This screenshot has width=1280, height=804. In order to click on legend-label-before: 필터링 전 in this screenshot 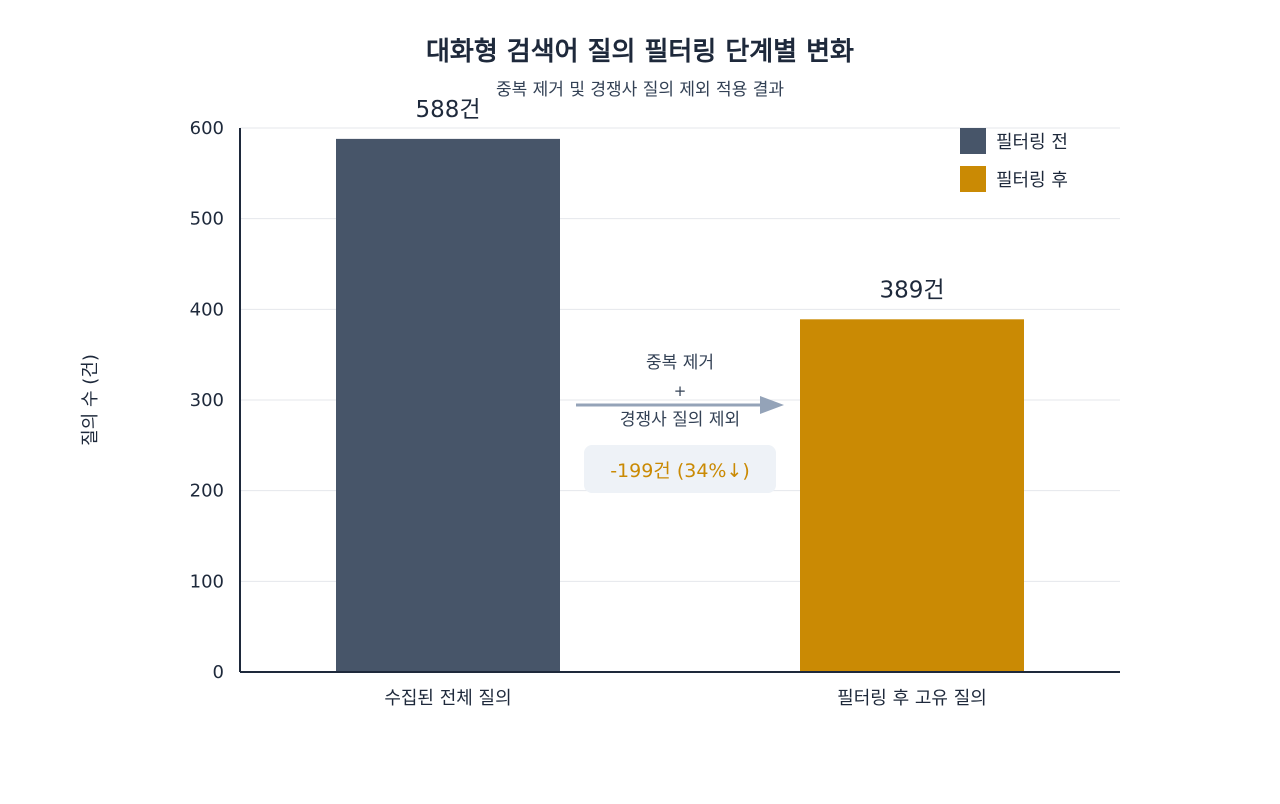, I will do `click(1032, 142)`.